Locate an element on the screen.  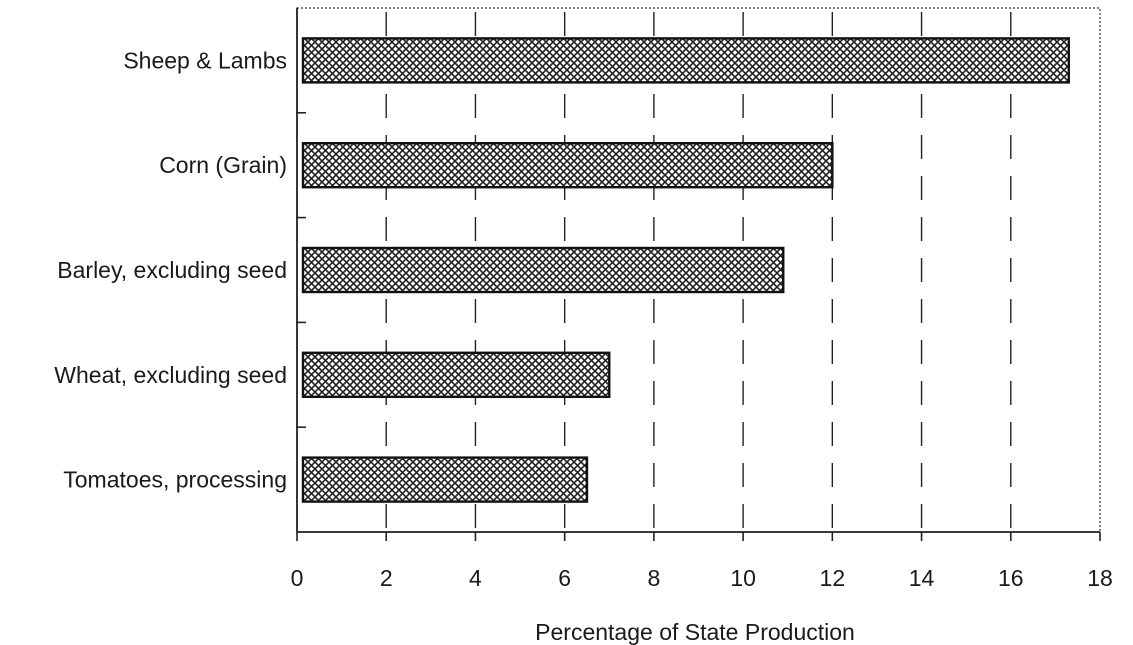
category-label-4: Tomatoes, processing is located at coordinates (175, 480).